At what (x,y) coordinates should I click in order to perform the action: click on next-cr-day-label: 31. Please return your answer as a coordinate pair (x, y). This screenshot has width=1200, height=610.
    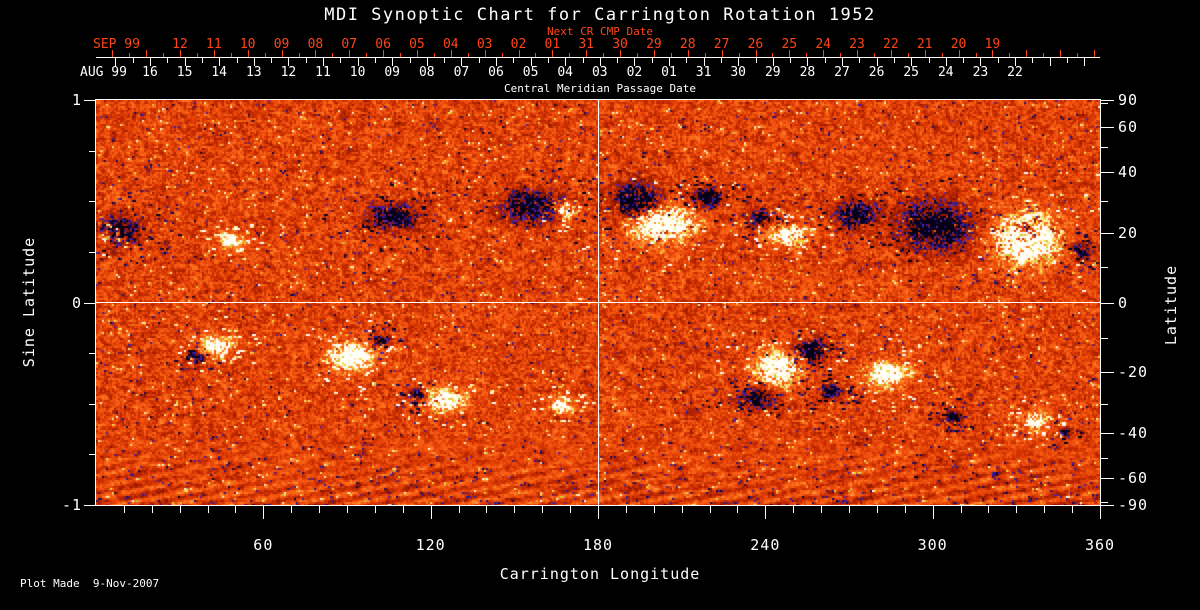
    Looking at the image, I should click on (586, 44).